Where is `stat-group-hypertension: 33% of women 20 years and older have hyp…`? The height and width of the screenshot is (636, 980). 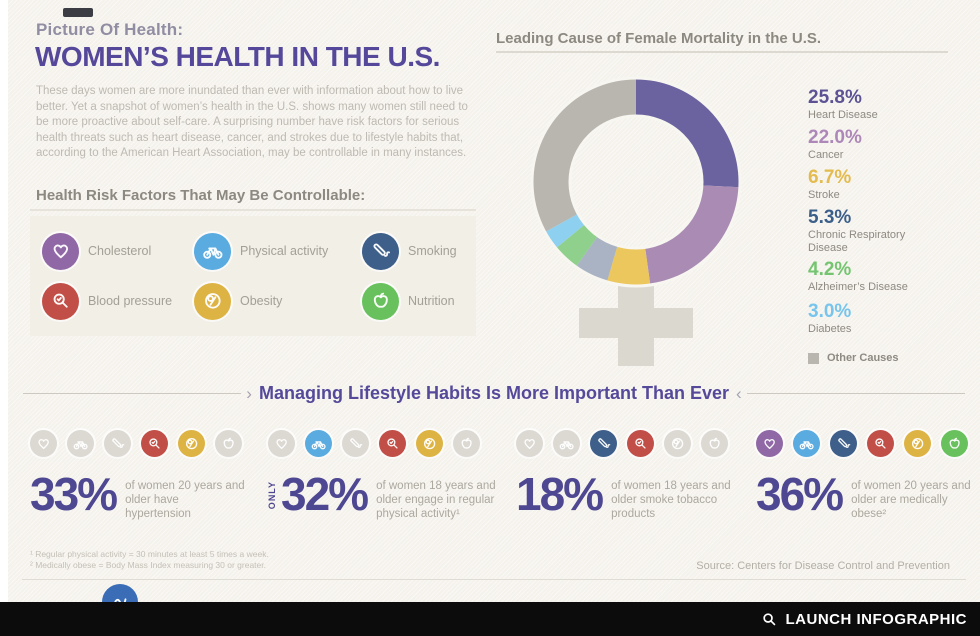
stat-group-hypertension: 33% of women 20 years and older have hyp… is located at coordinates (146, 475).